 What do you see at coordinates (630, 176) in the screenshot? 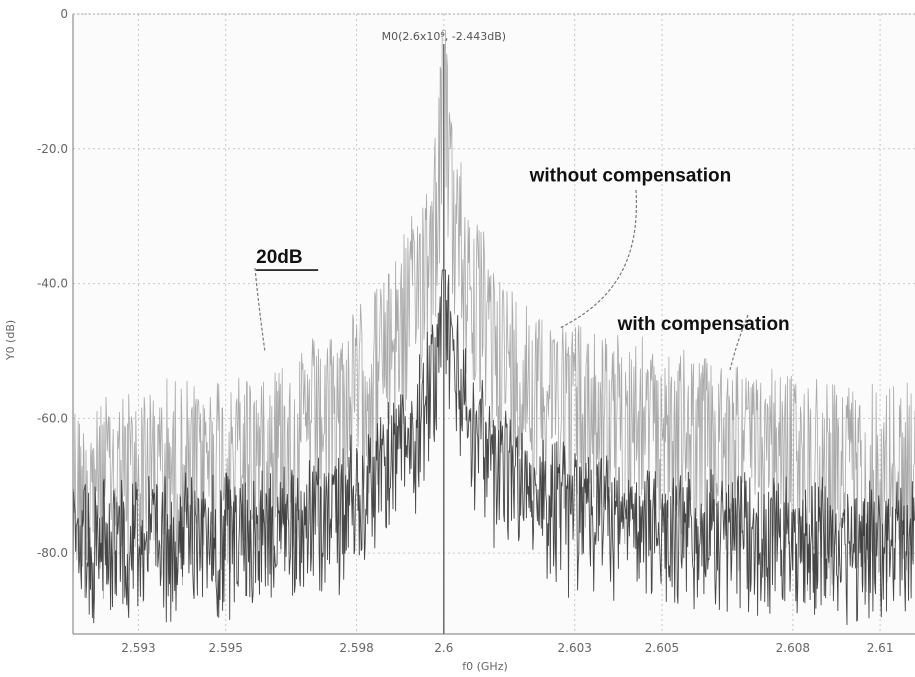
I see `annotation-without-compensation: without compensation` at bounding box center [630, 176].